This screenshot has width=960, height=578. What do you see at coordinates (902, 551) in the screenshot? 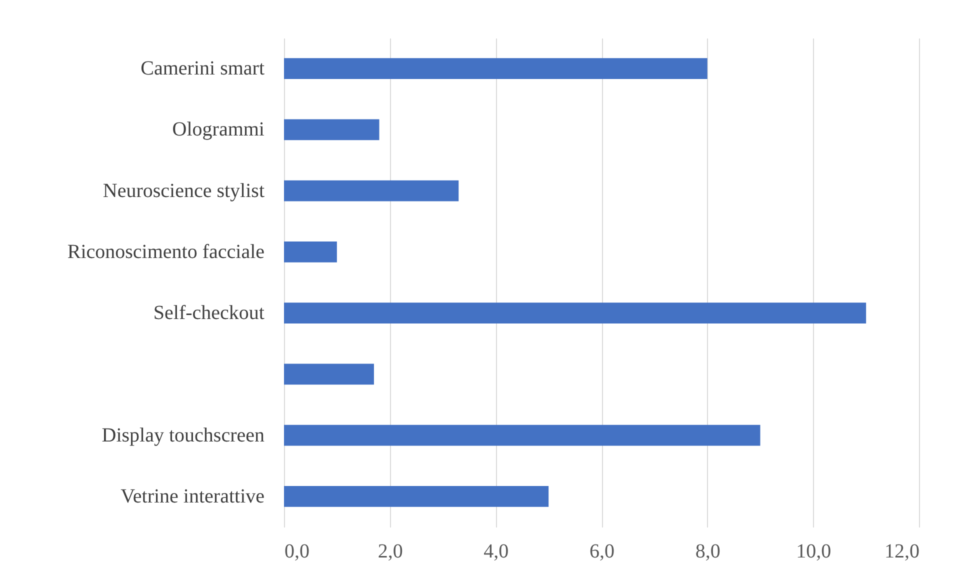
I see `x-tick-label: 12,0` at bounding box center [902, 551].